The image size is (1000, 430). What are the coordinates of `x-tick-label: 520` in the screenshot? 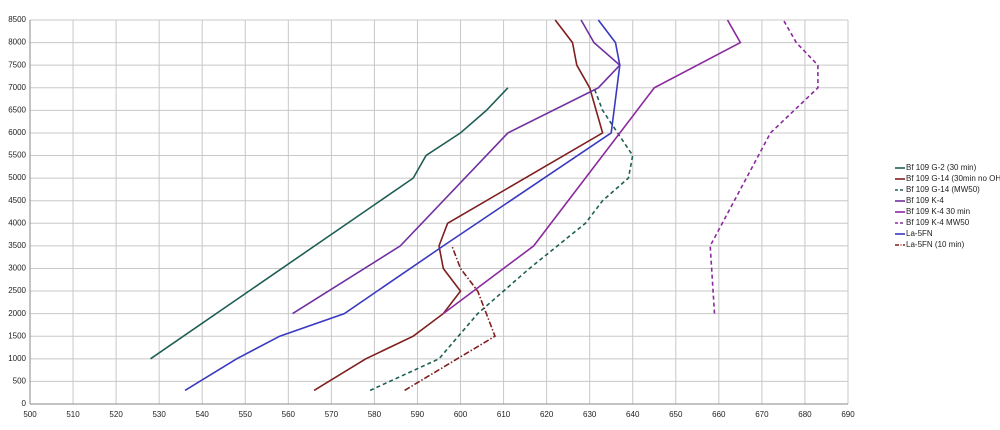 It's located at (116, 414).